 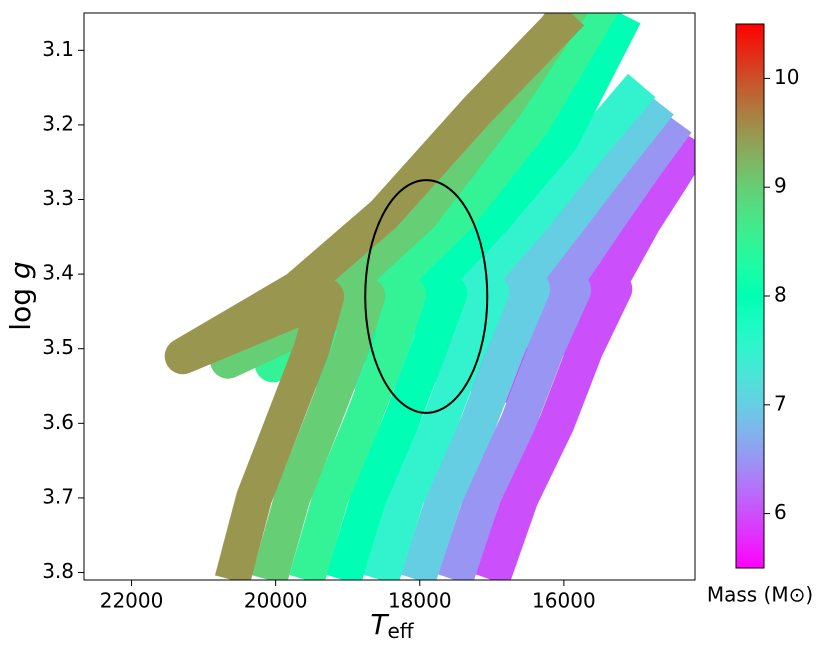 I want to click on y-tick-label: 3.2, so click(x=58, y=123).